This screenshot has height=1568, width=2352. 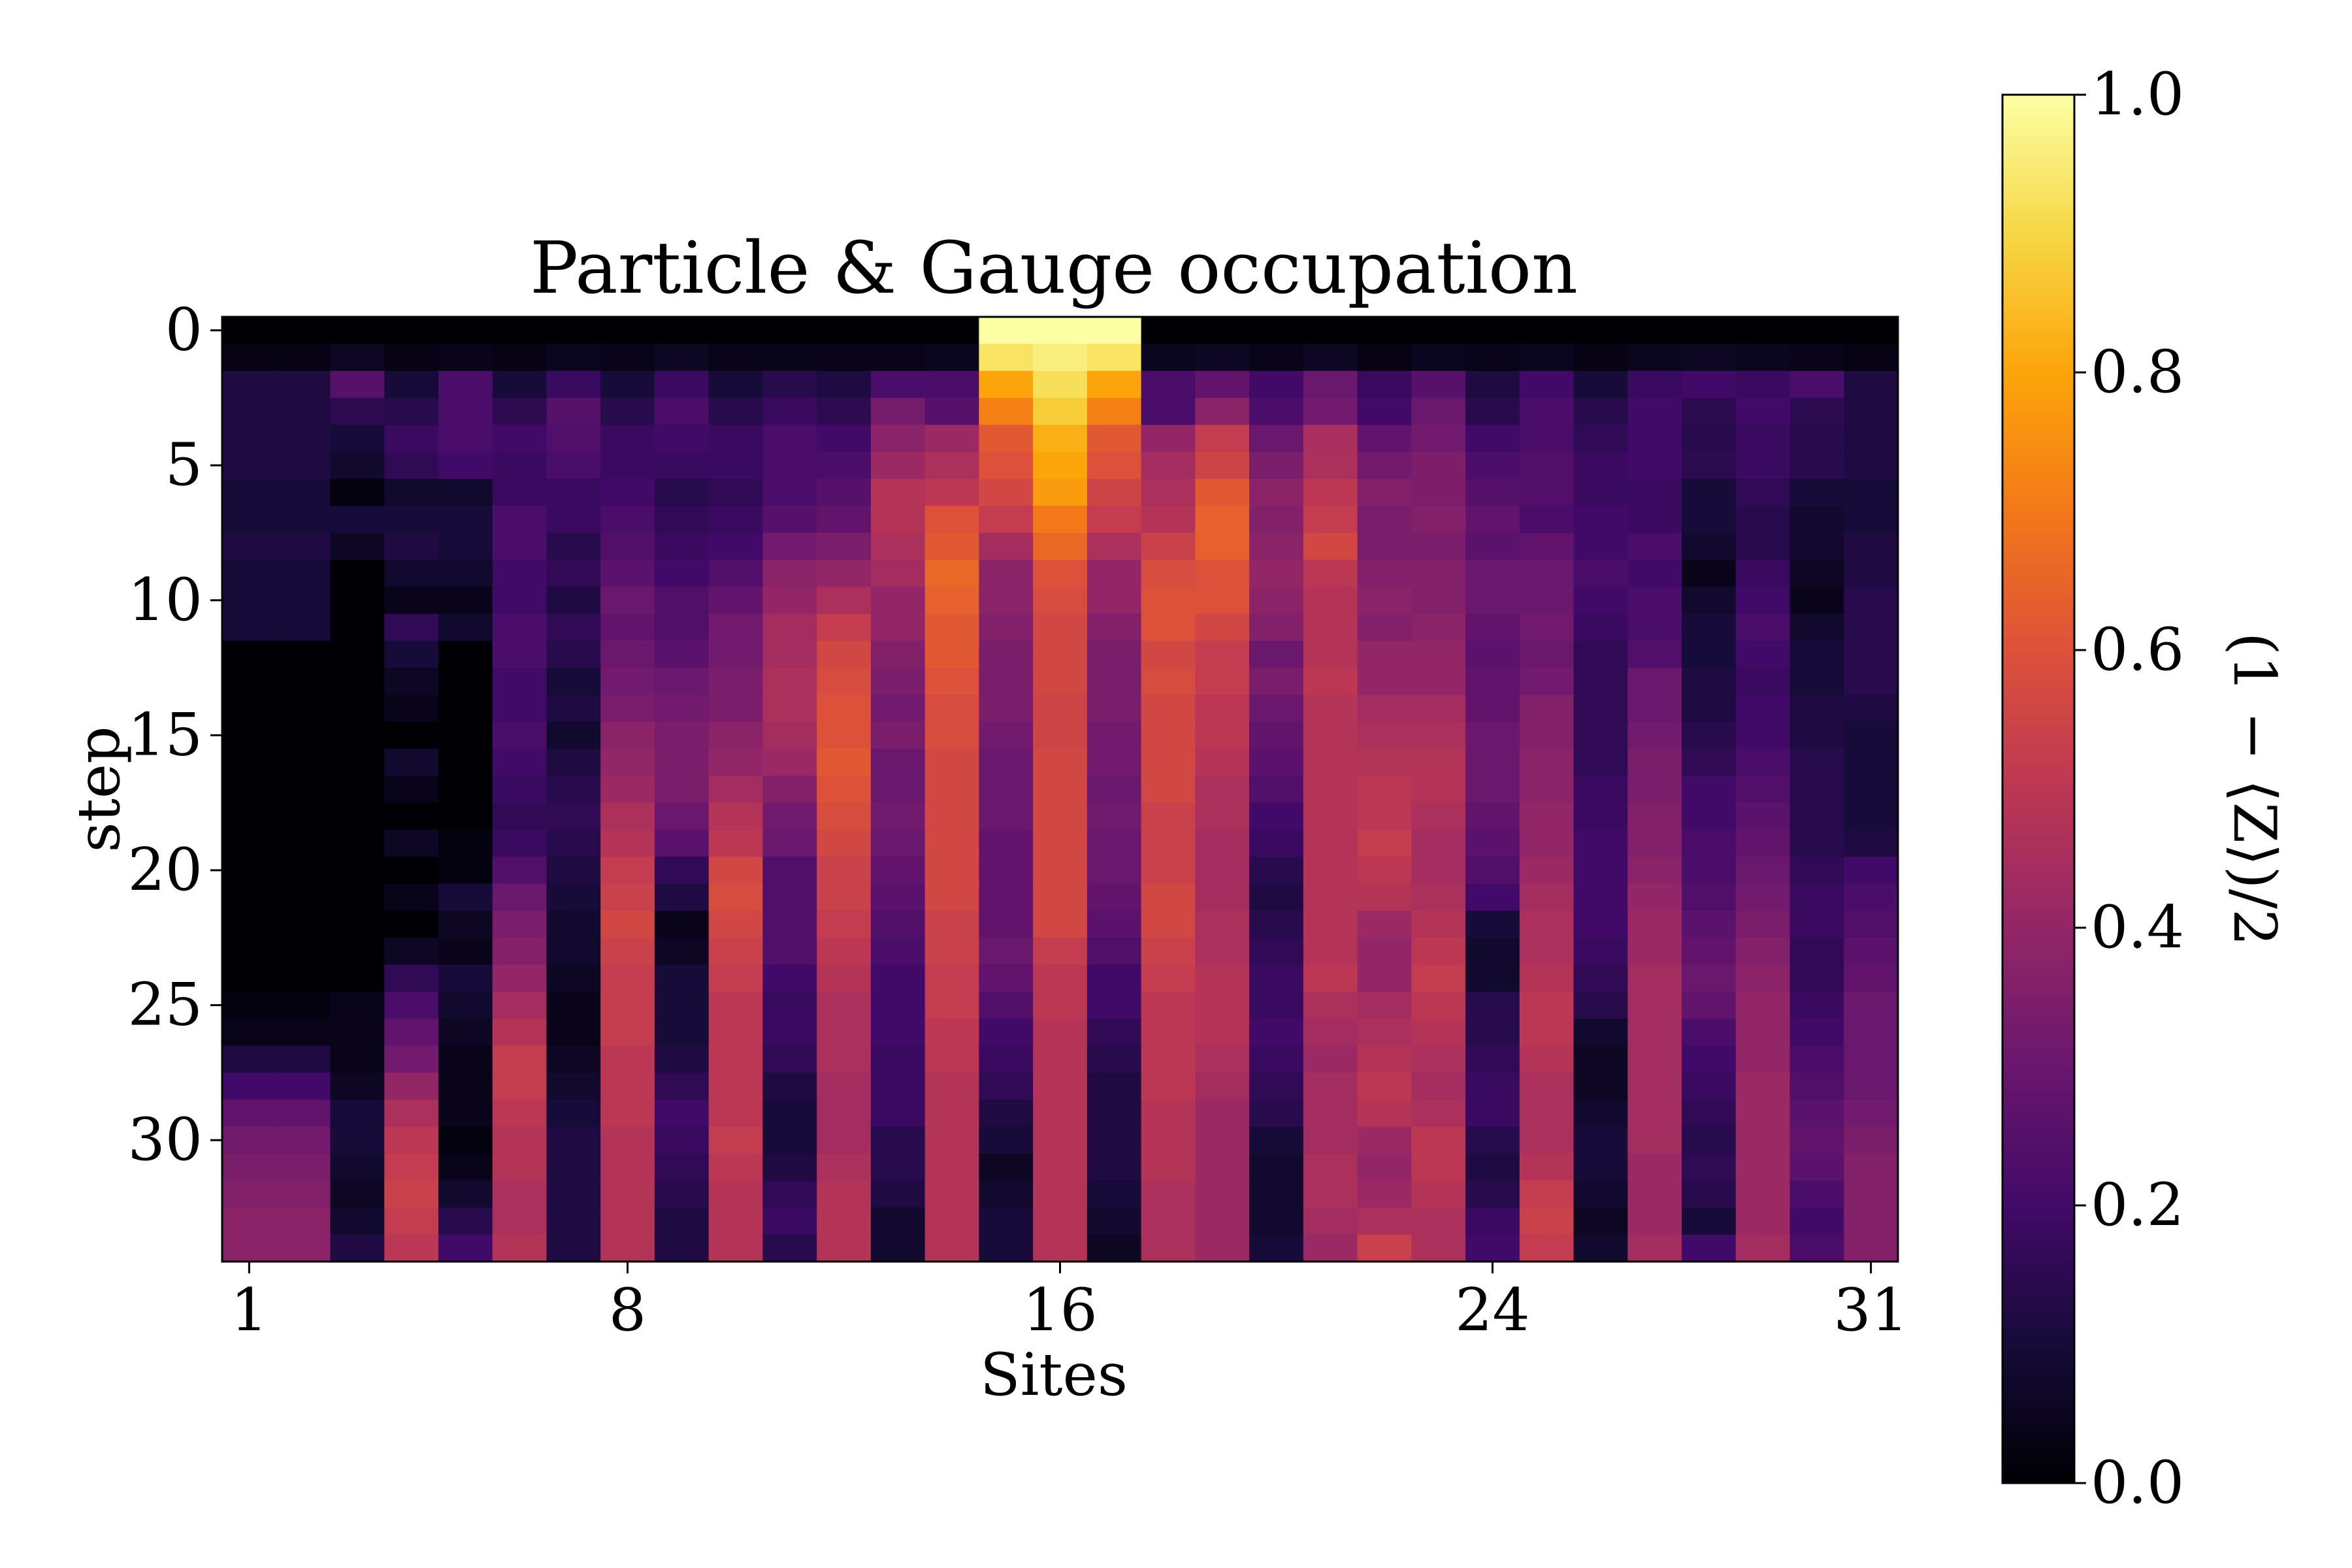 I want to click on colorbar-tick-label: 0.6, so click(x=2137, y=649).